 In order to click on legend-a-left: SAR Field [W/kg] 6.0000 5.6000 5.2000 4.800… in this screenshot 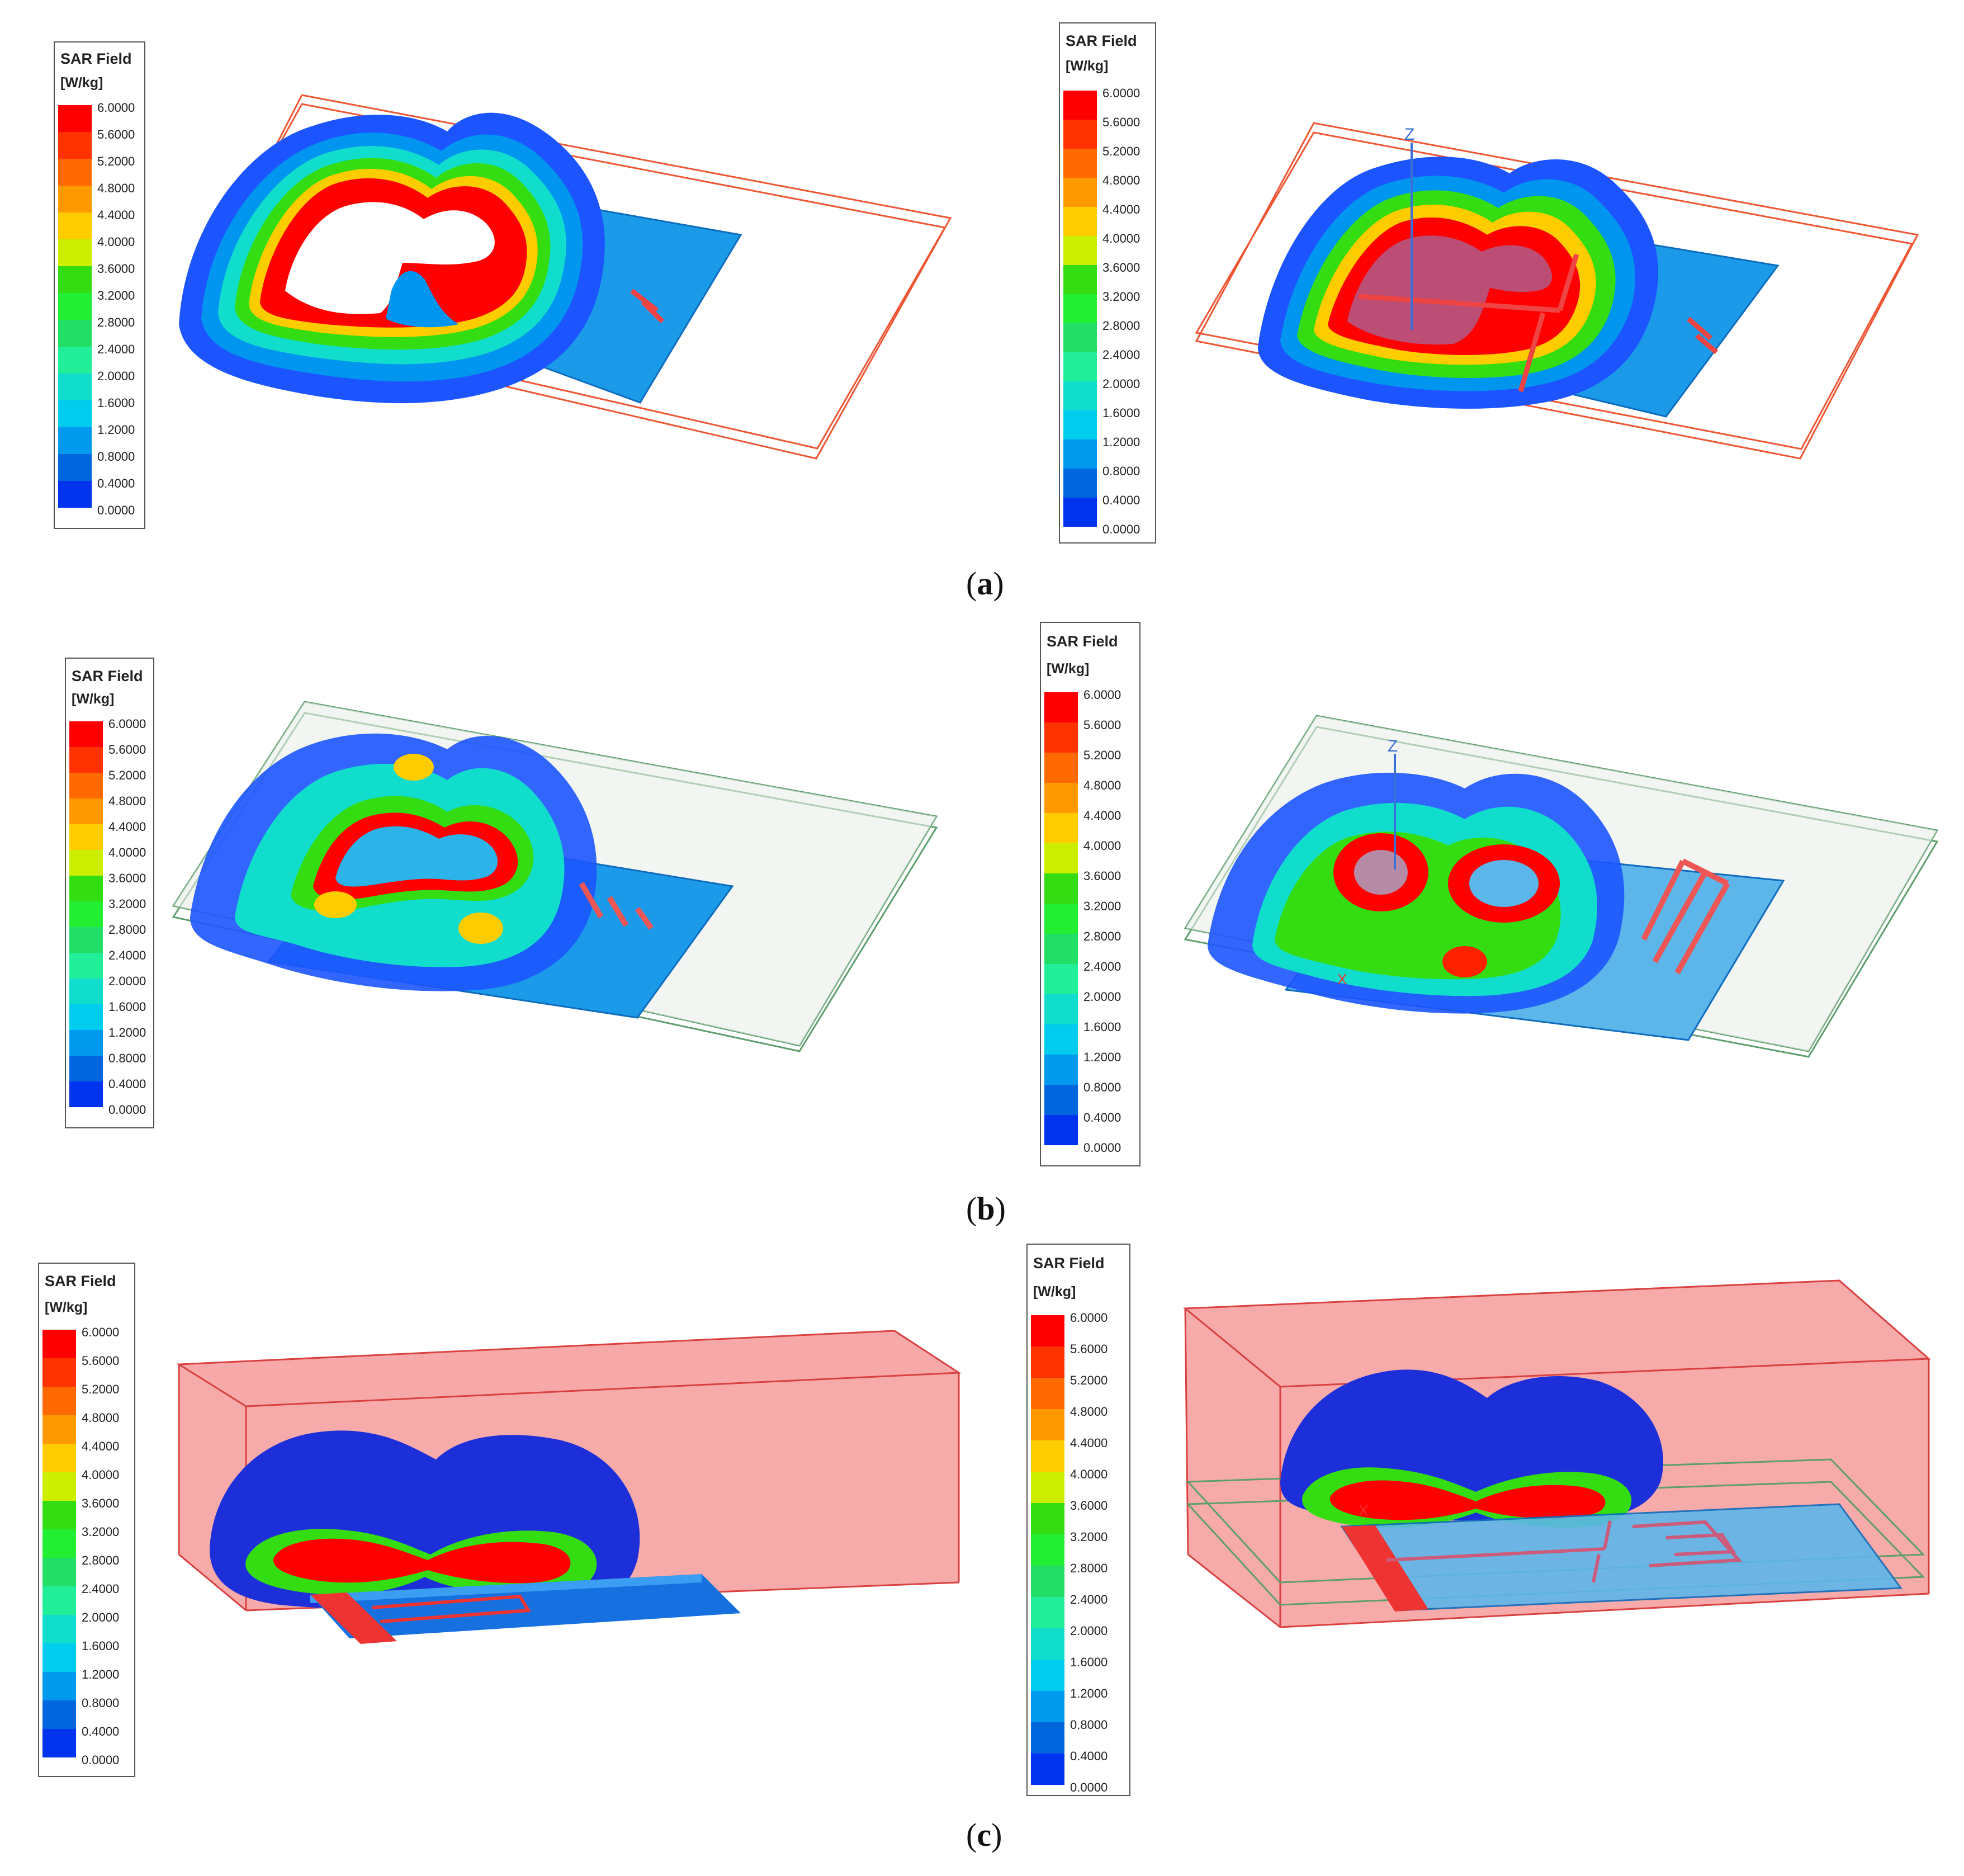, I will do `click(99, 285)`.